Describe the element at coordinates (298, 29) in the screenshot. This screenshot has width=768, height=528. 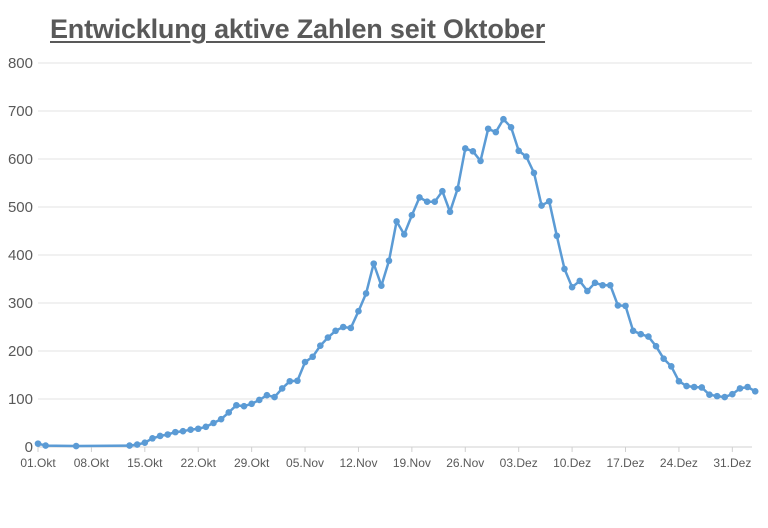
I see `chart-title: Entwicklung aktive Zahlen seit Oktober` at that location.